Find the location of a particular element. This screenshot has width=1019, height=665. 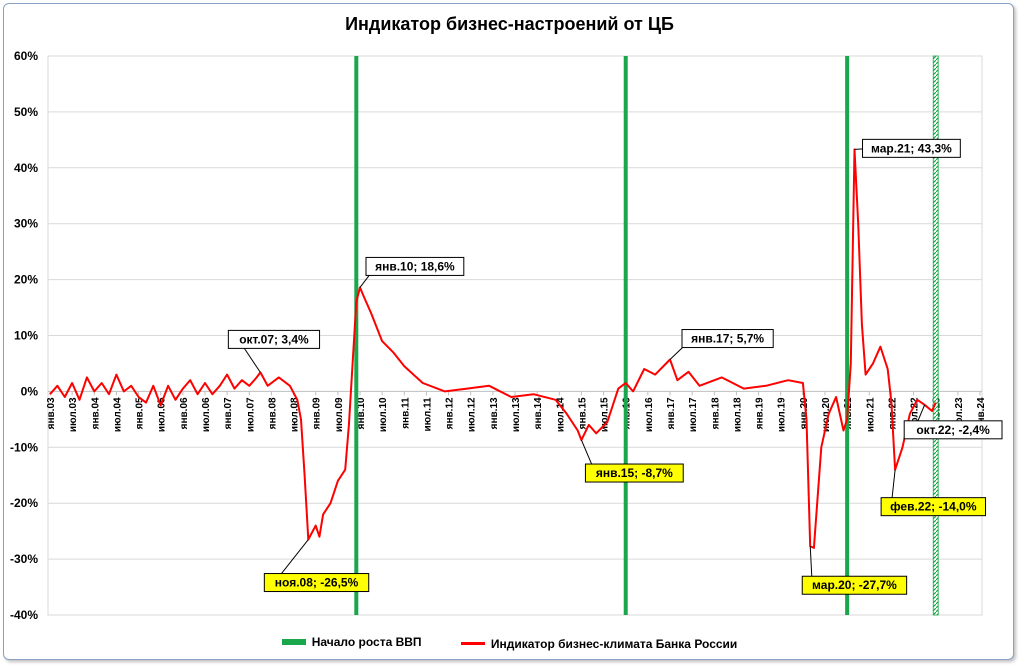

callout-label: ноя.08; -26,5% is located at coordinates (317, 583).